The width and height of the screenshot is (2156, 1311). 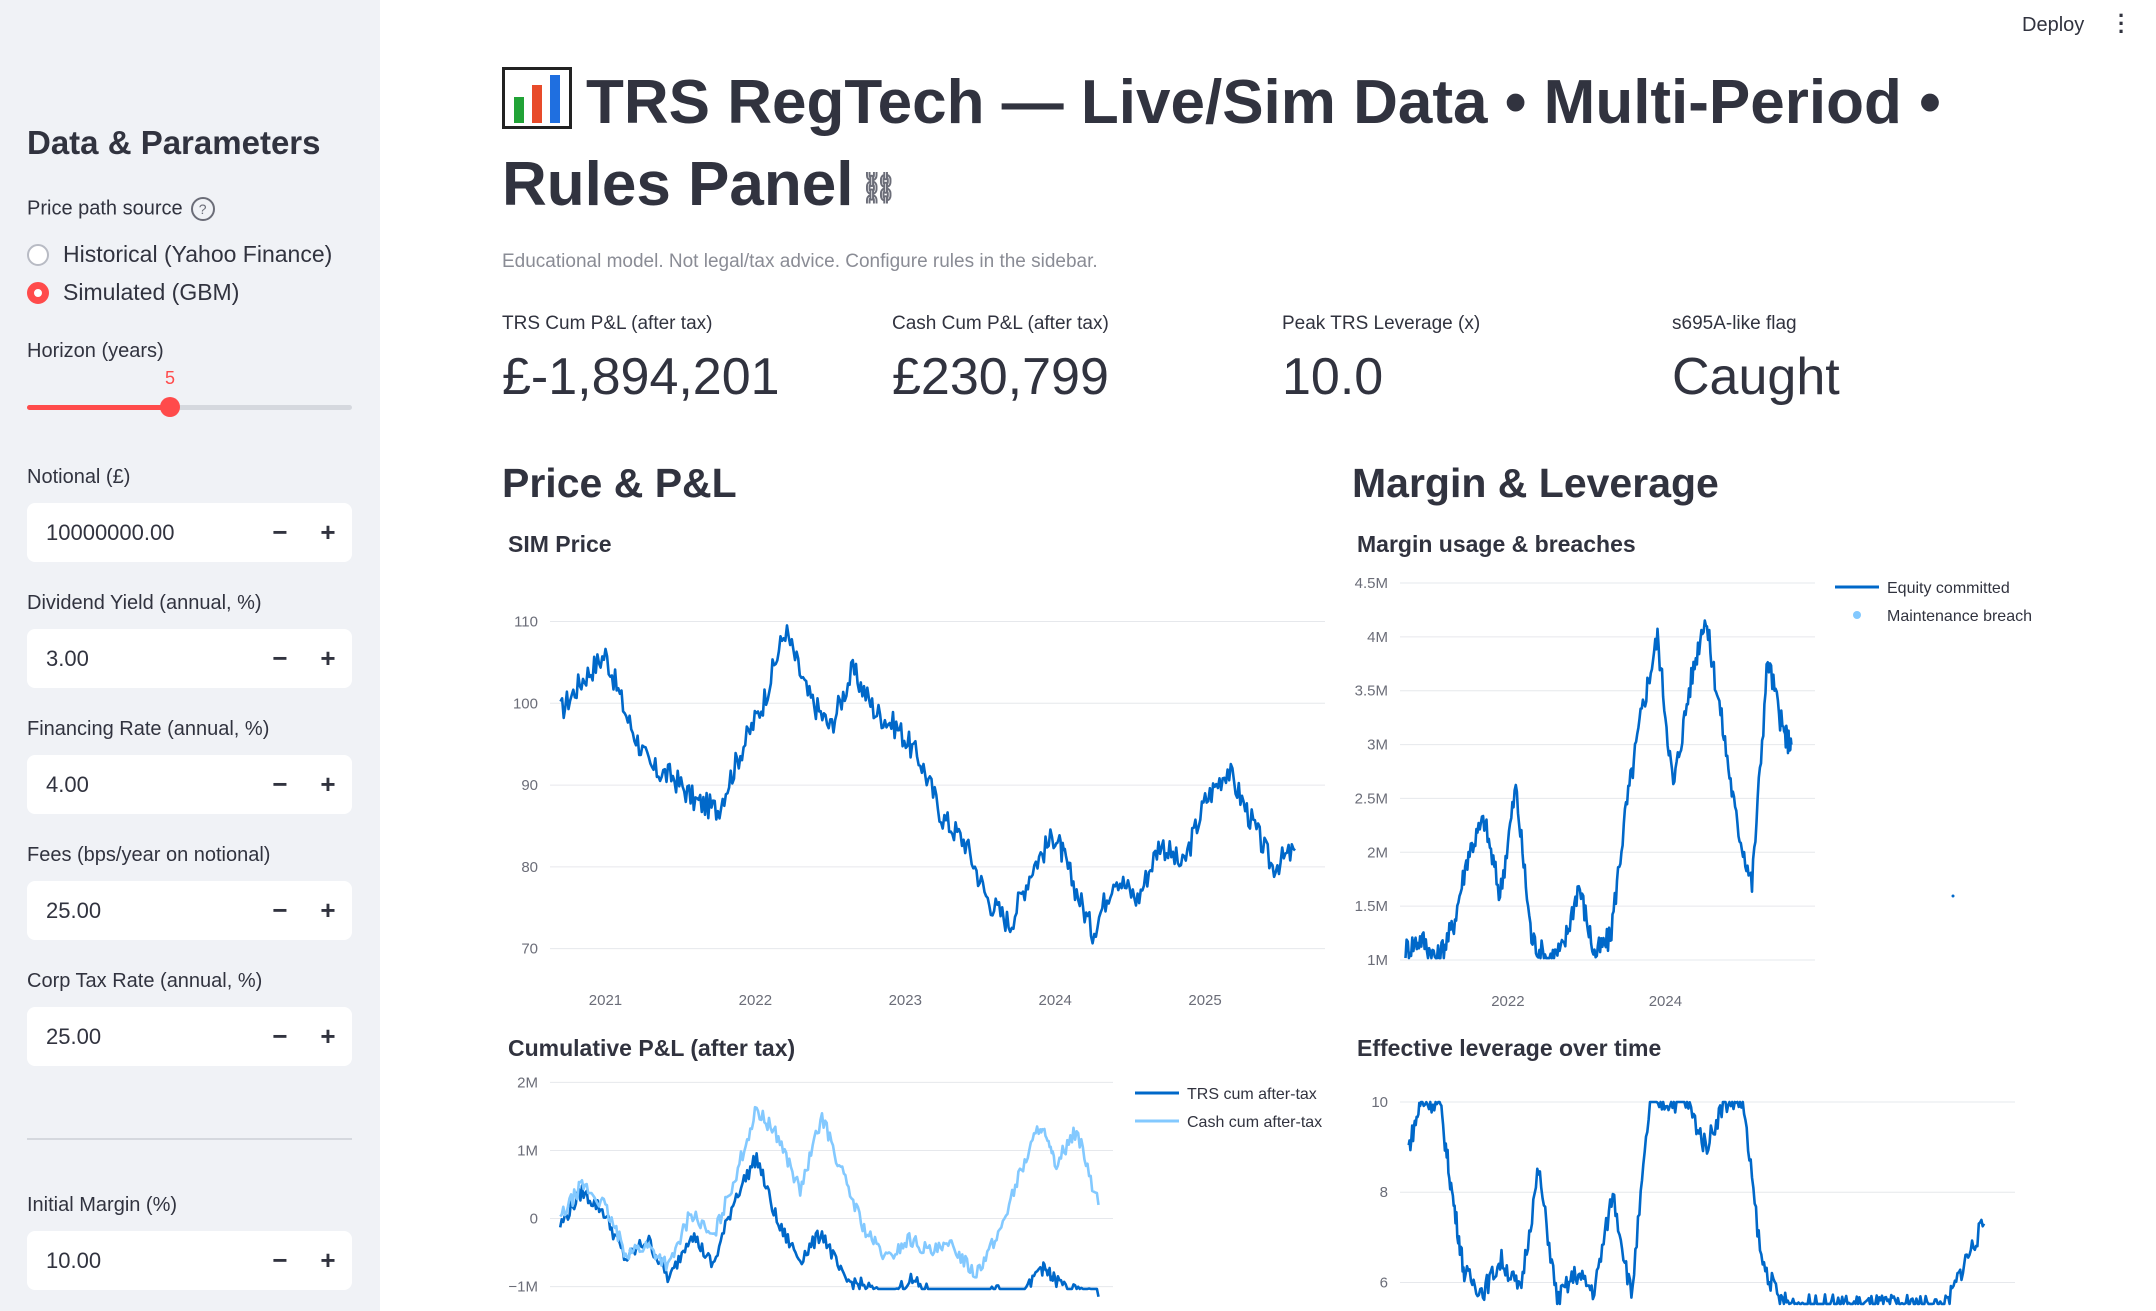 What do you see at coordinates (151, 292) in the screenshot?
I see `radio-simulated-label: Simulated (GBM)` at bounding box center [151, 292].